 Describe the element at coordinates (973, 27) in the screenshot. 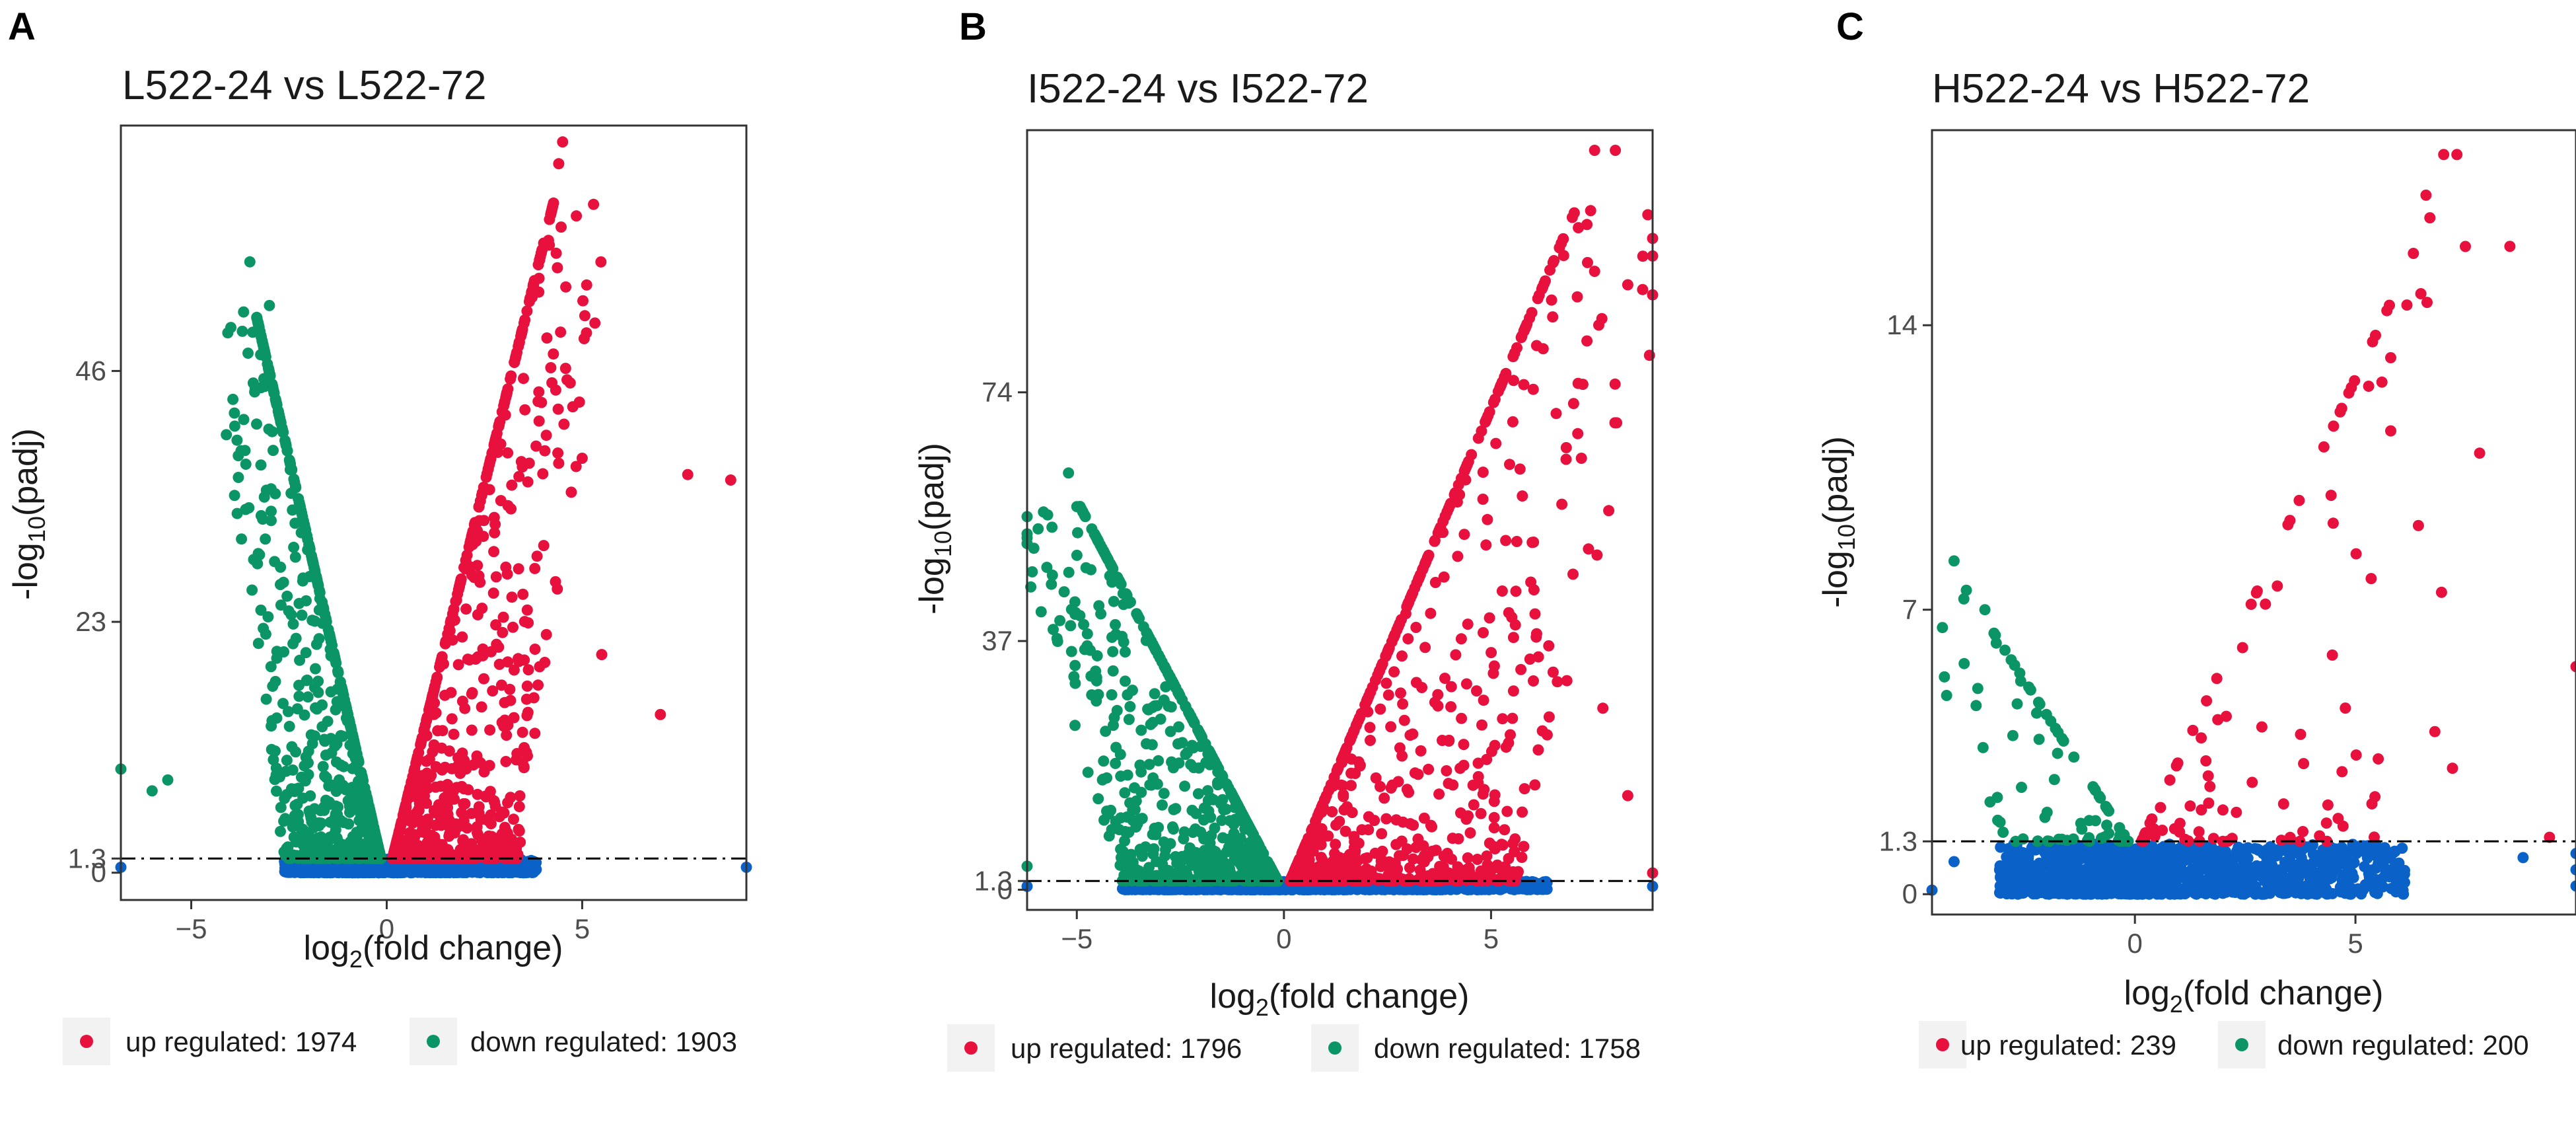

I see `panel-label: B` at that location.